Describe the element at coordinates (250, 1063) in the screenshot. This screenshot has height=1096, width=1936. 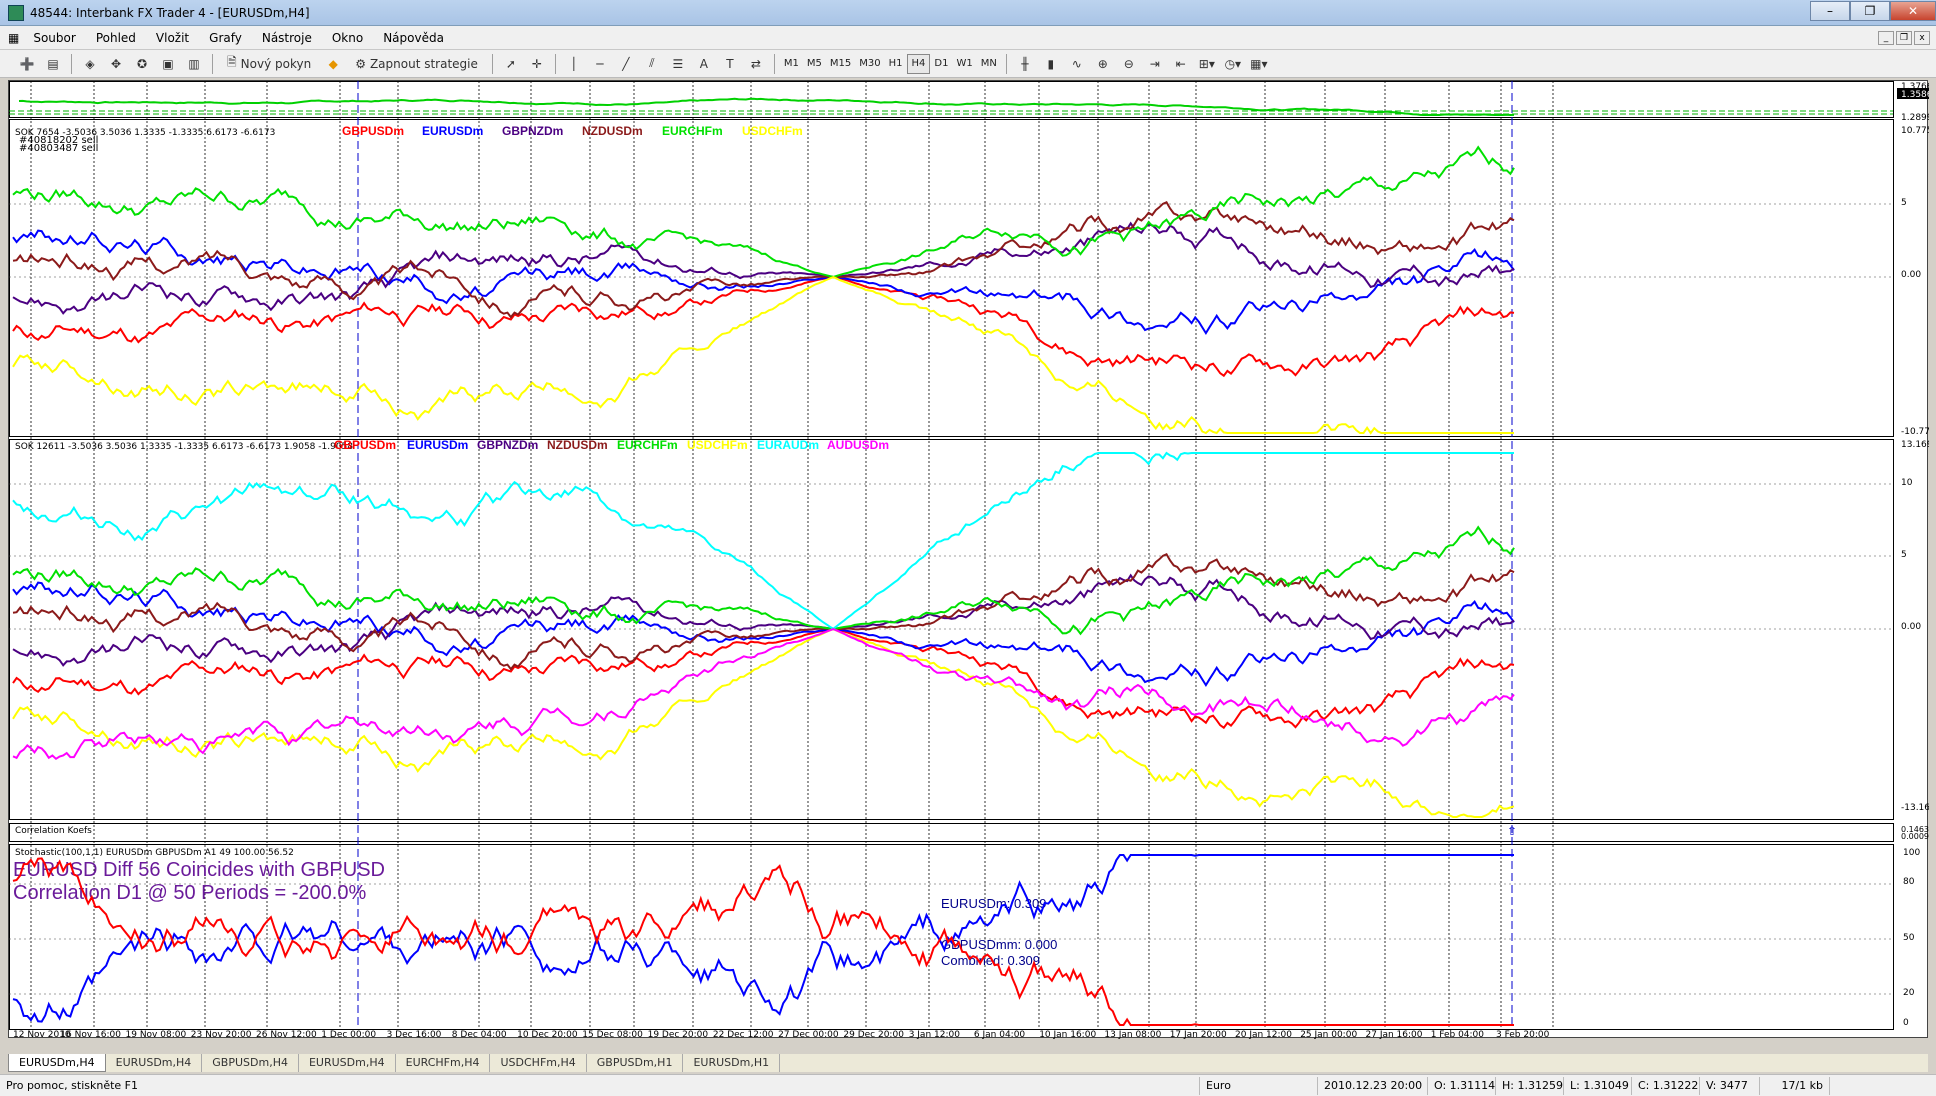
I see `tab-chart-3: GBPUSDm,H4` at that location.